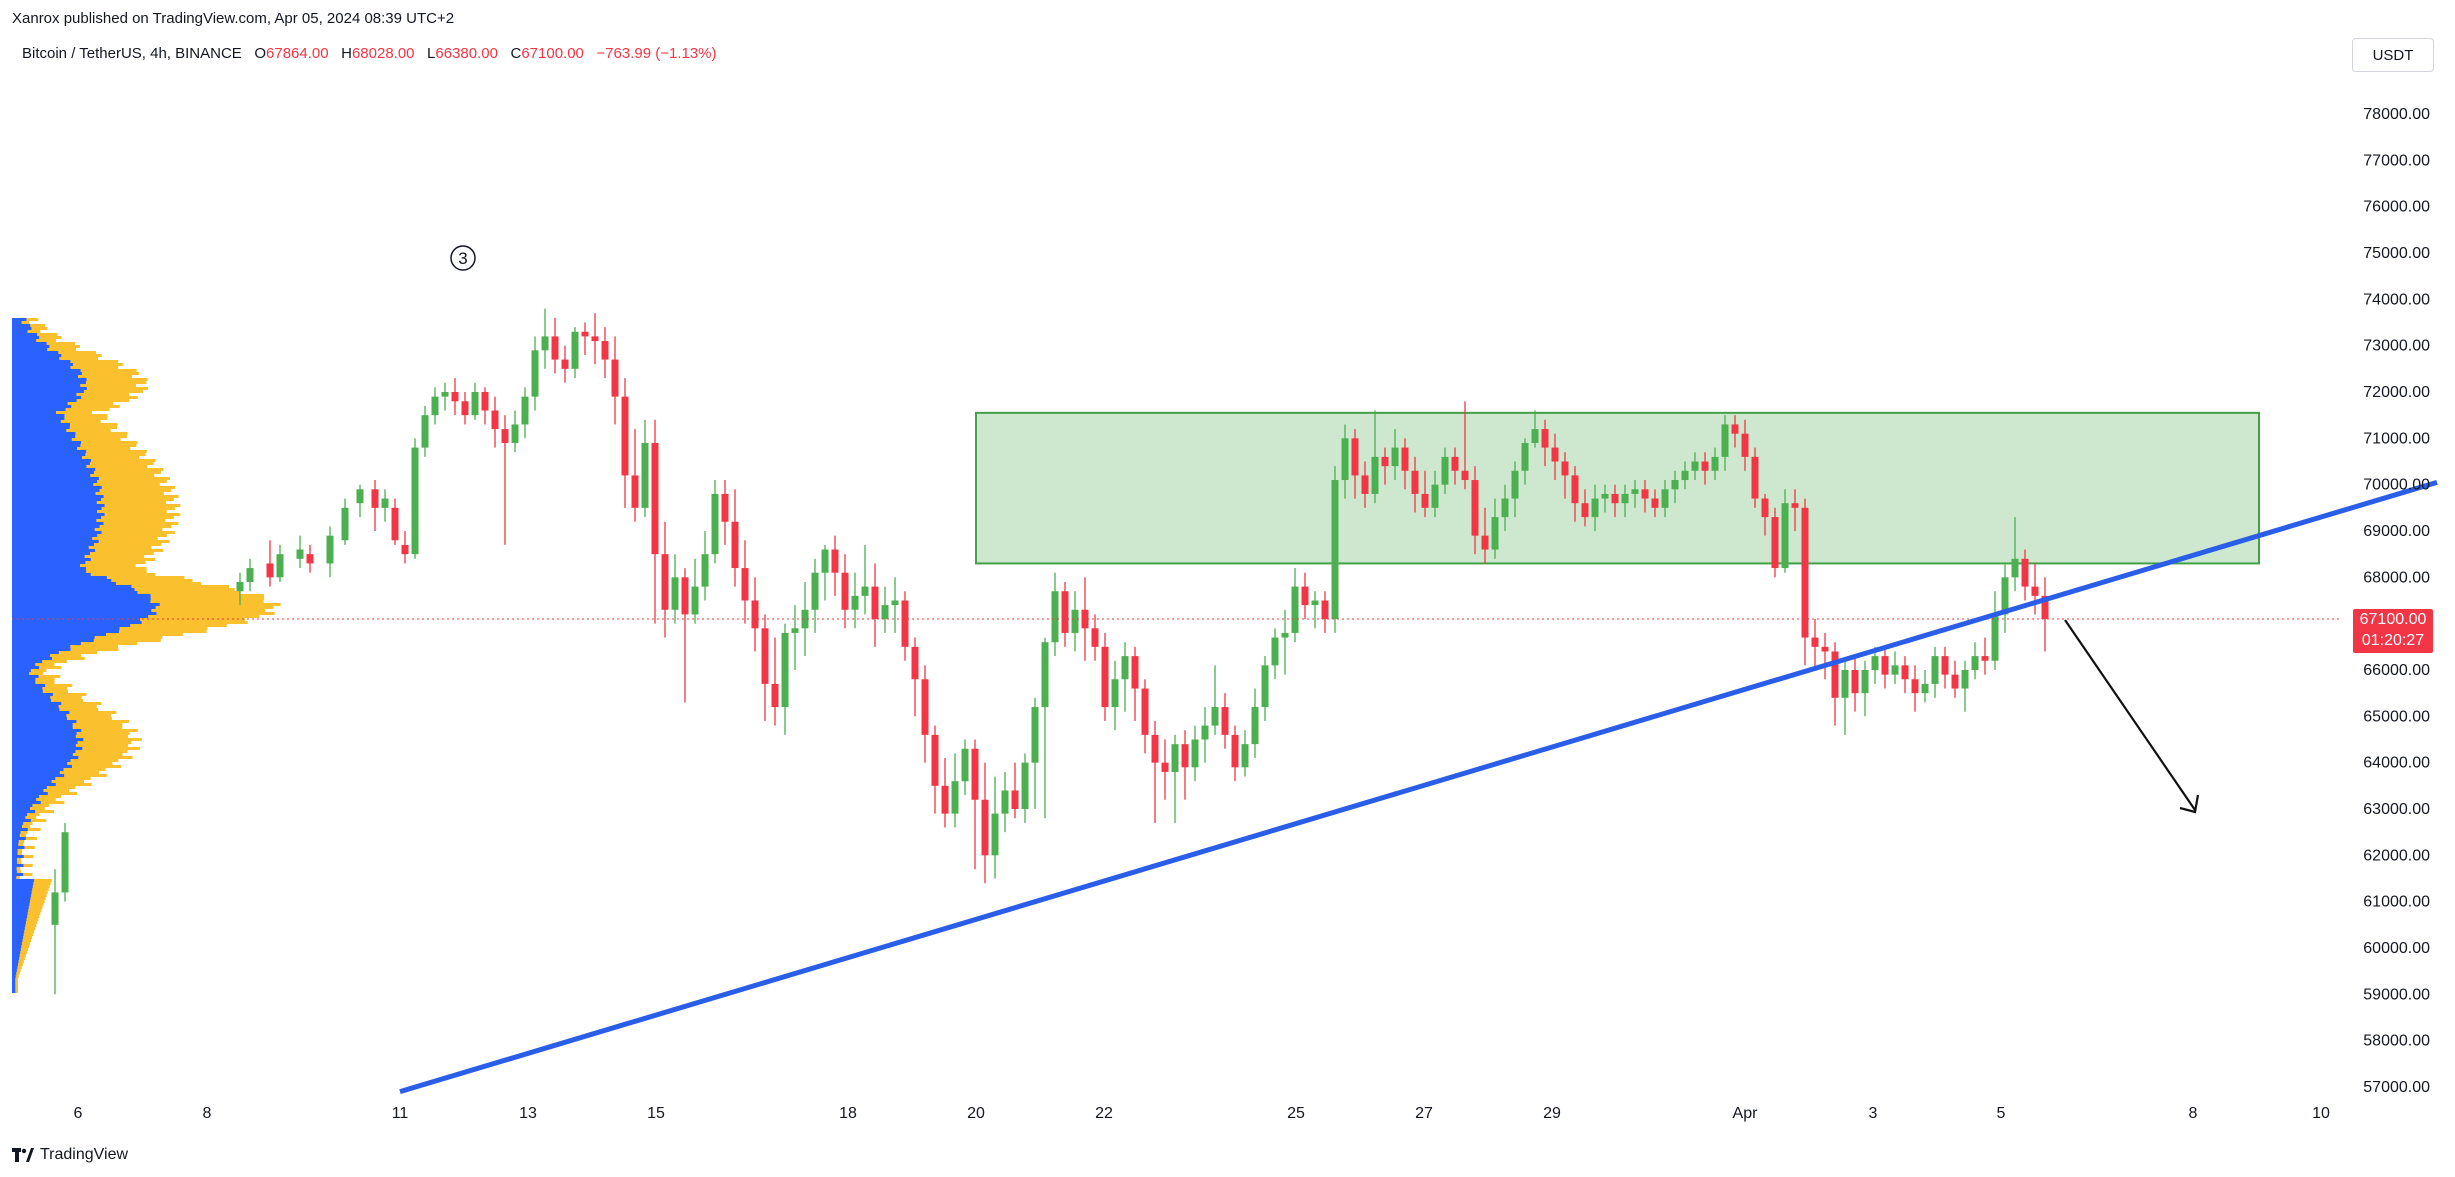 Image resolution: width=2455 pixels, height=1177 pixels. I want to click on low-value: 66380.00, so click(466, 53).